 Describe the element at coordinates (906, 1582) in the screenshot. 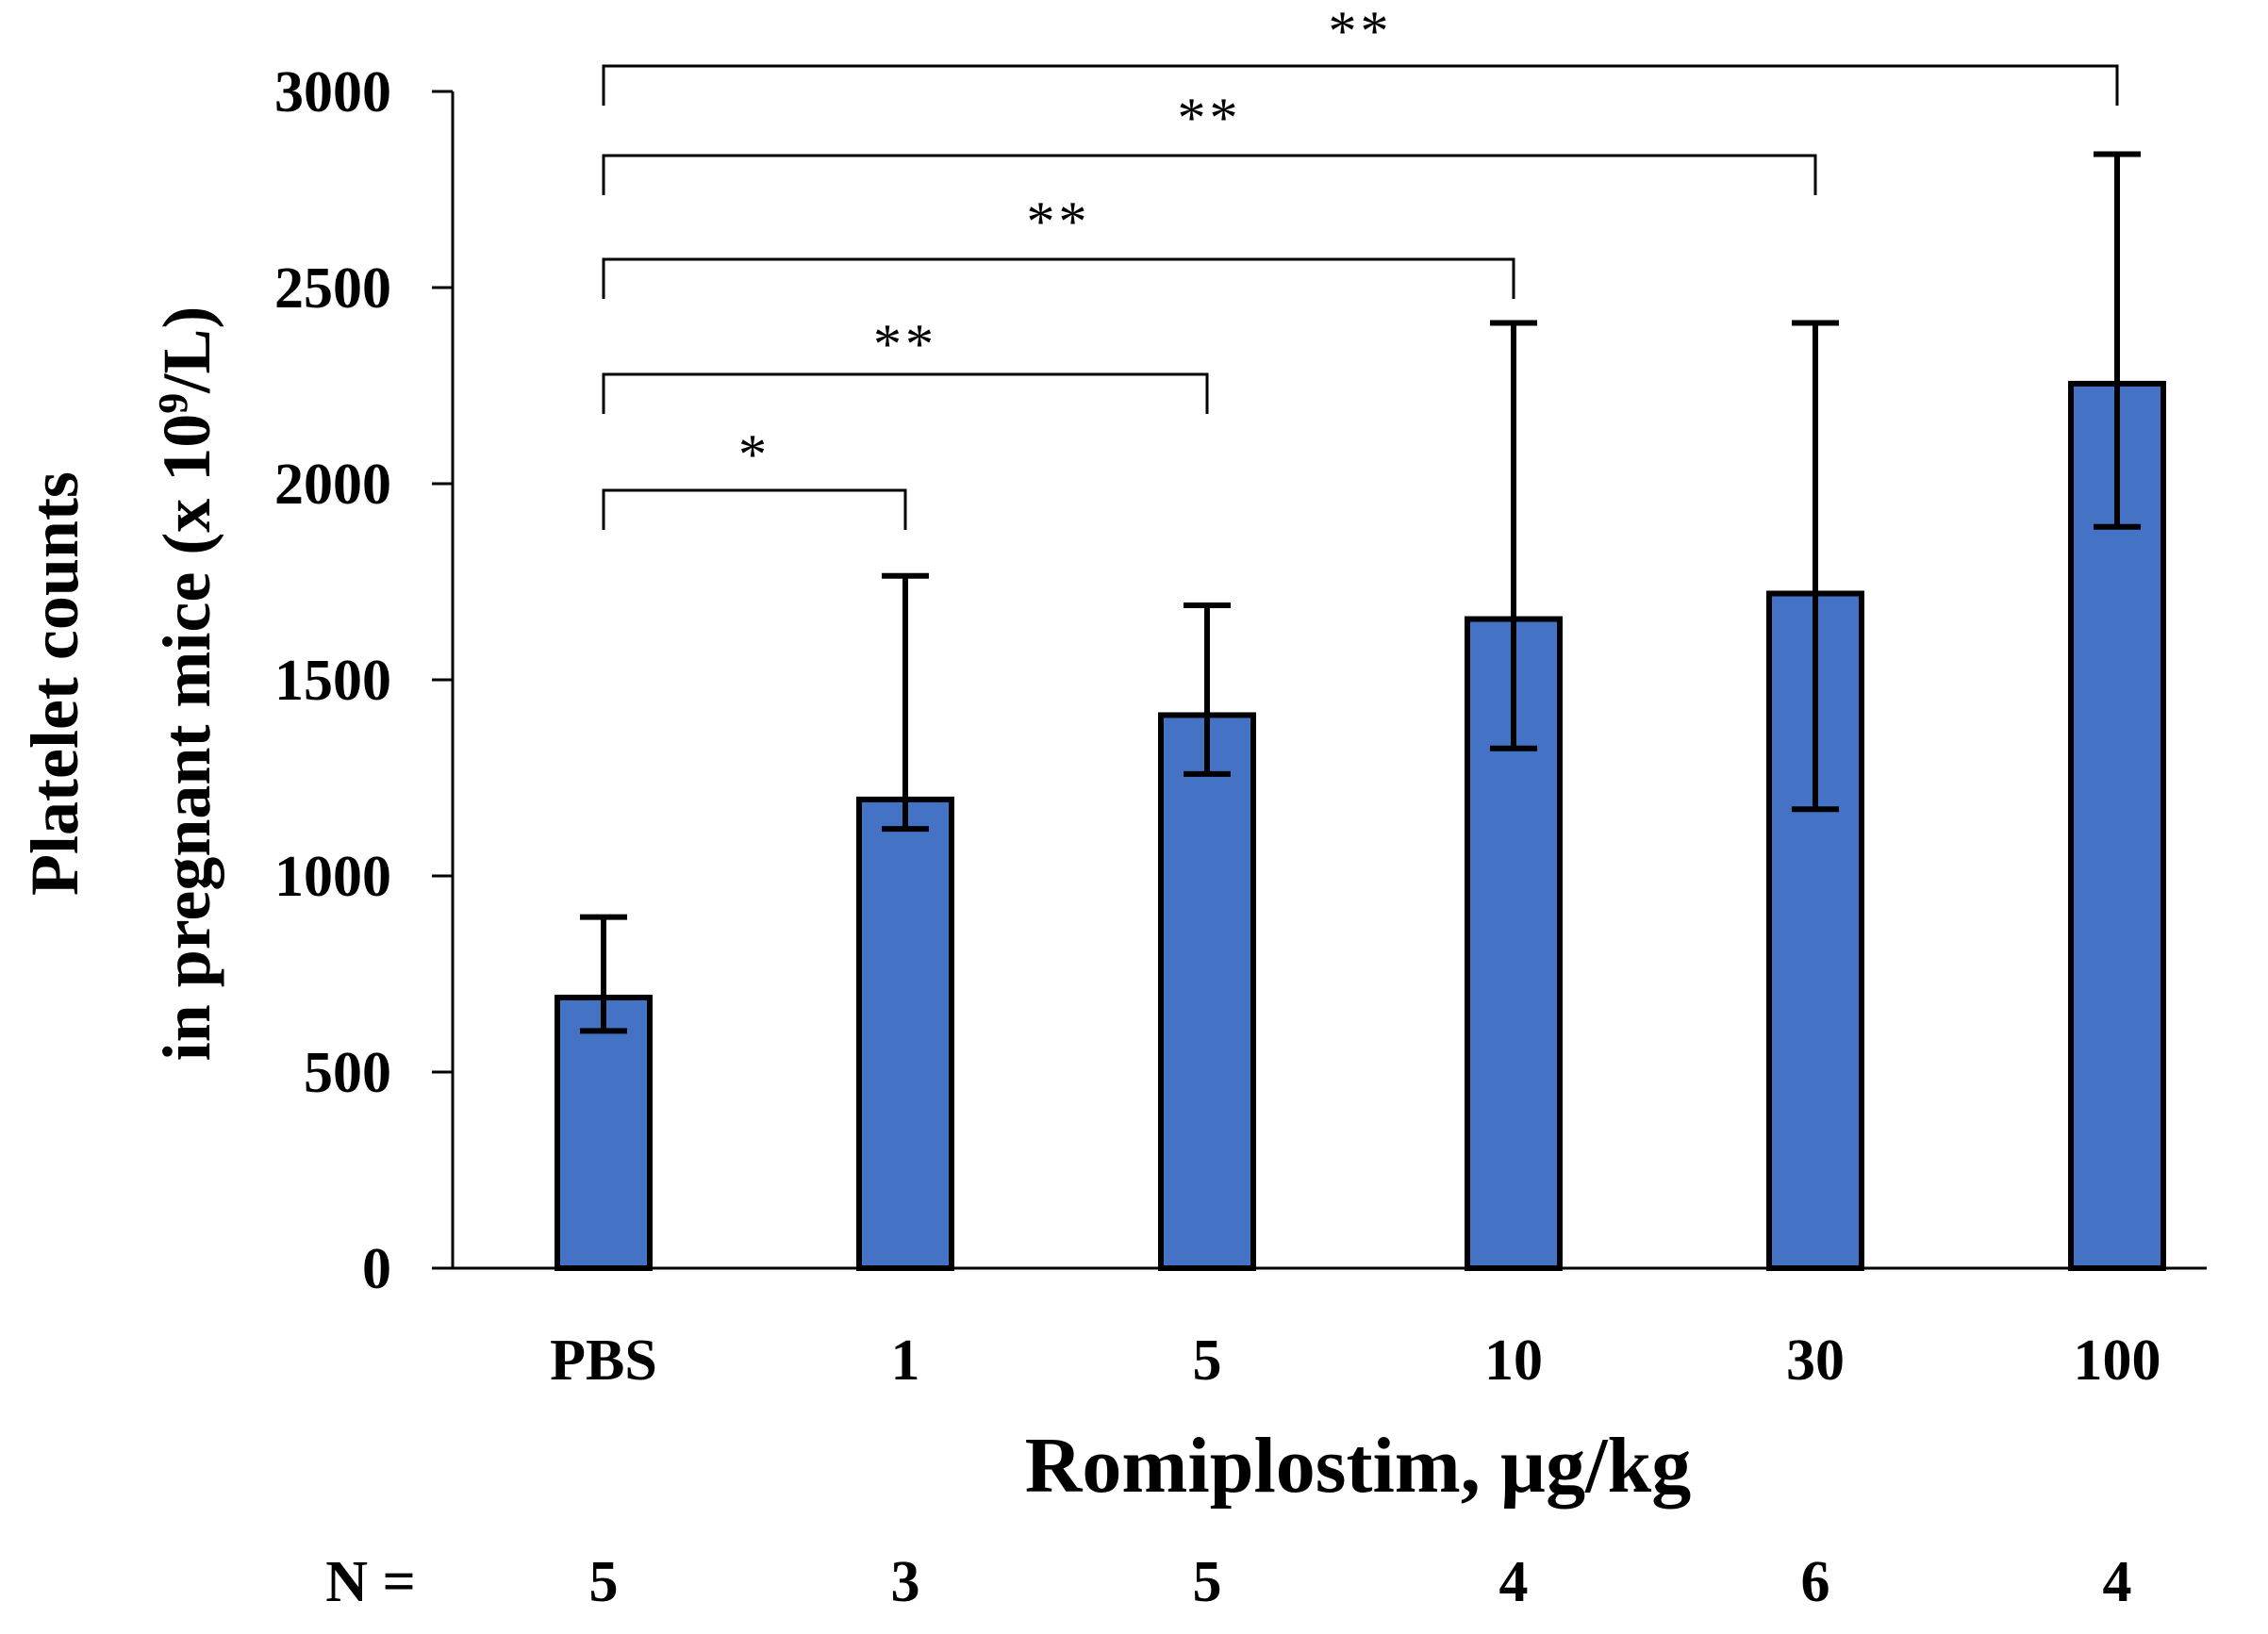

I see `n-value: 3` at that location.